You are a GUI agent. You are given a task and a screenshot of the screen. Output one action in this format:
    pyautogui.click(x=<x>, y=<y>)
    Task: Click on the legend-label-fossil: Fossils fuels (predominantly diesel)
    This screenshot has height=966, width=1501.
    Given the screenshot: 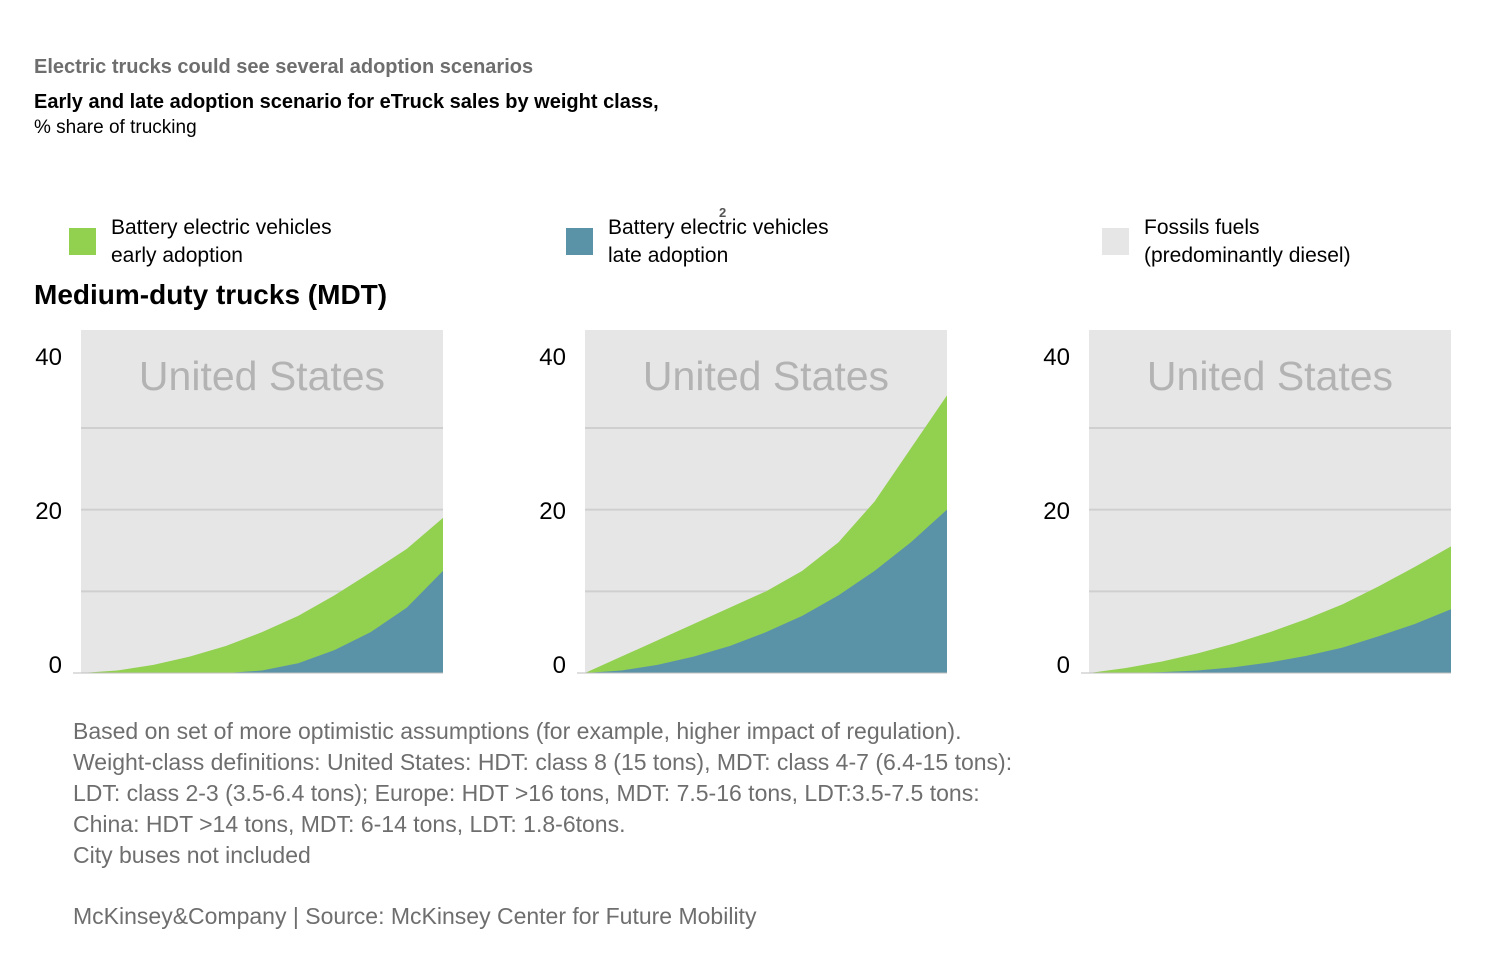 What is the action you would take?
    pyautogui.click(x=1247, y=241)
    